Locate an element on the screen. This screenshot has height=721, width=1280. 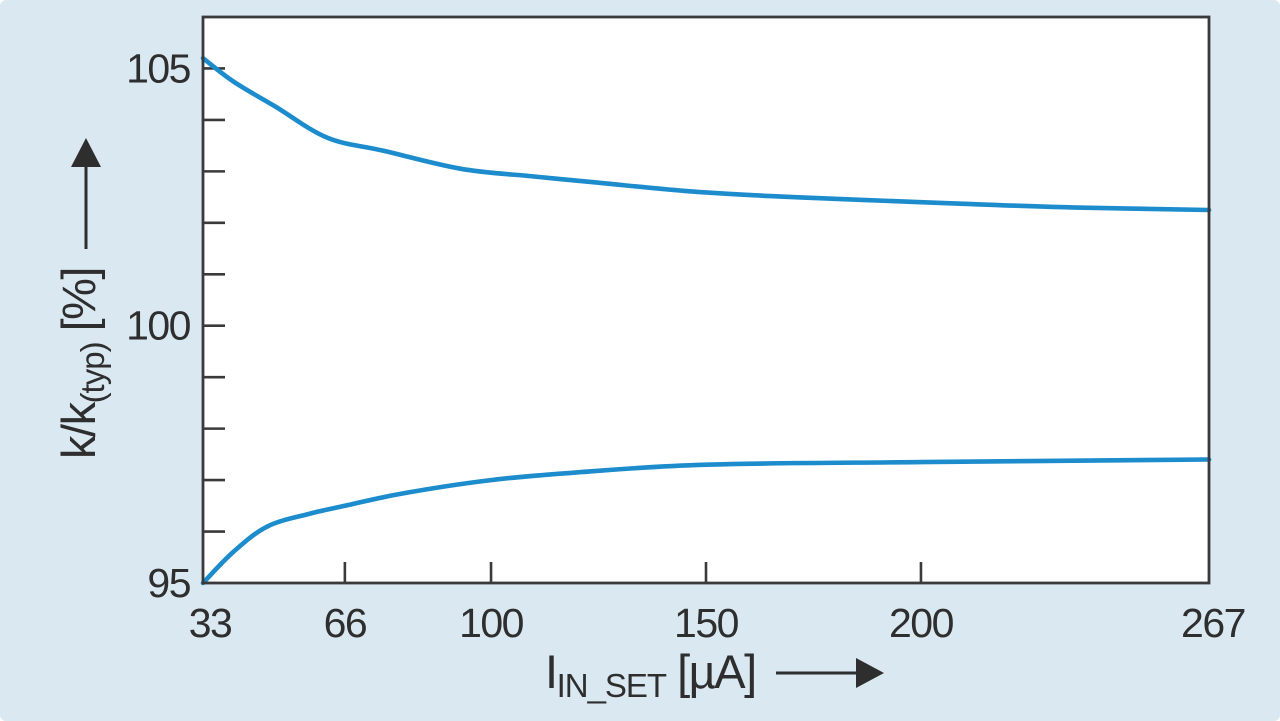
arrow-up-icon is located at coordinates (86, 193).